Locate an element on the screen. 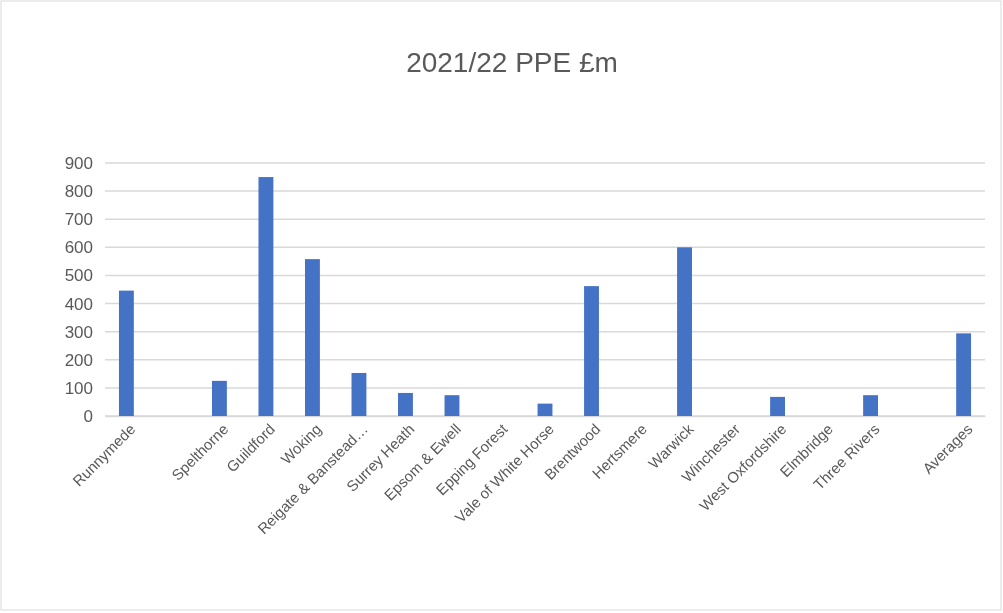  y-tick-label: 900 is located at coordinates (78, 163).